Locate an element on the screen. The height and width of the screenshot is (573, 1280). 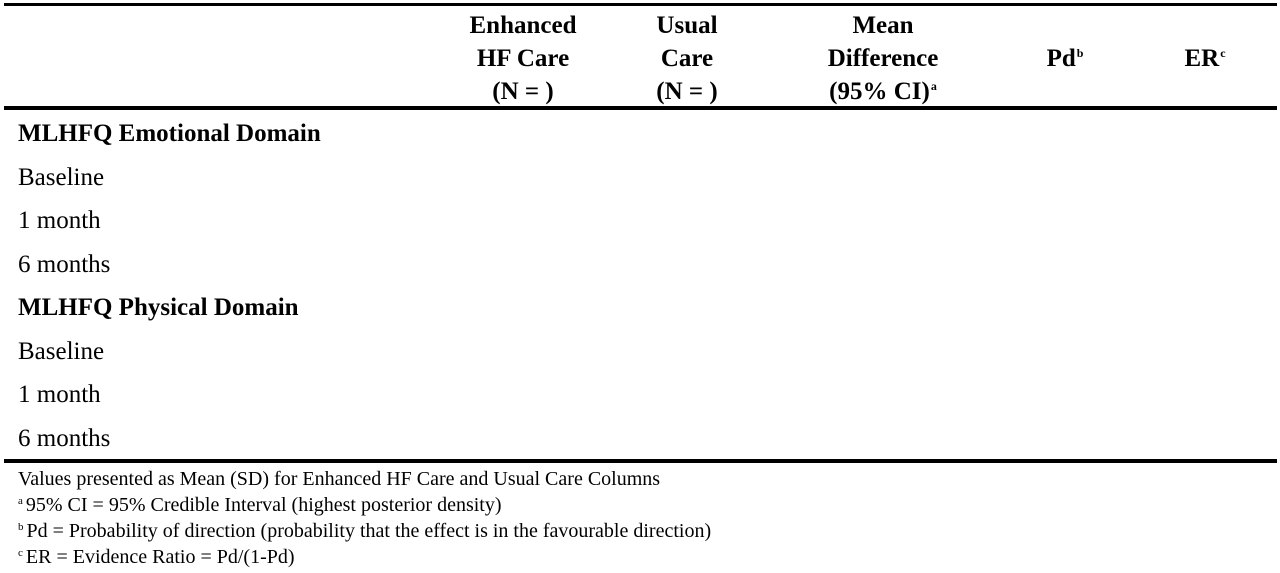
table-row-emotional-baseline: Baseline is located at coordinates (61, 177).